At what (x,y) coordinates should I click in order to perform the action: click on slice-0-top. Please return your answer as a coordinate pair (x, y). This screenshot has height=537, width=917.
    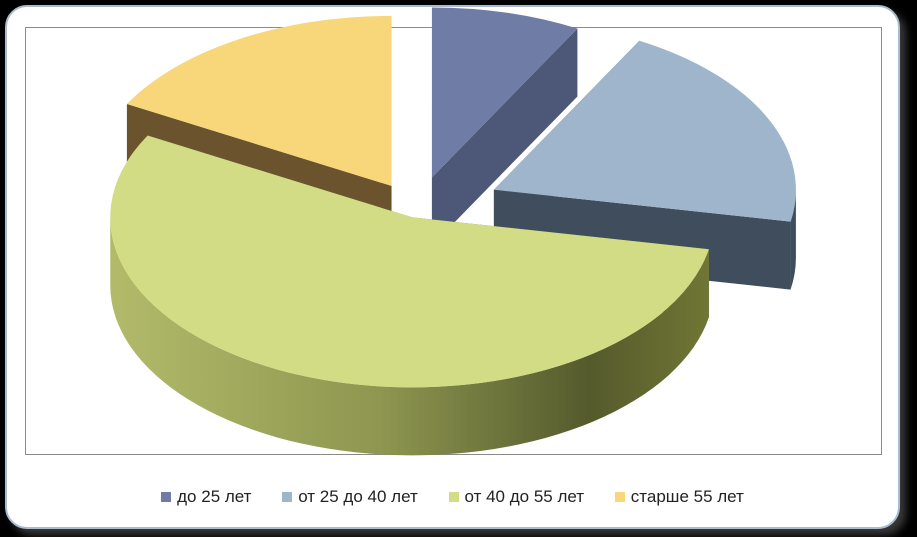
    Looking at the image, I should click on (504, 92).